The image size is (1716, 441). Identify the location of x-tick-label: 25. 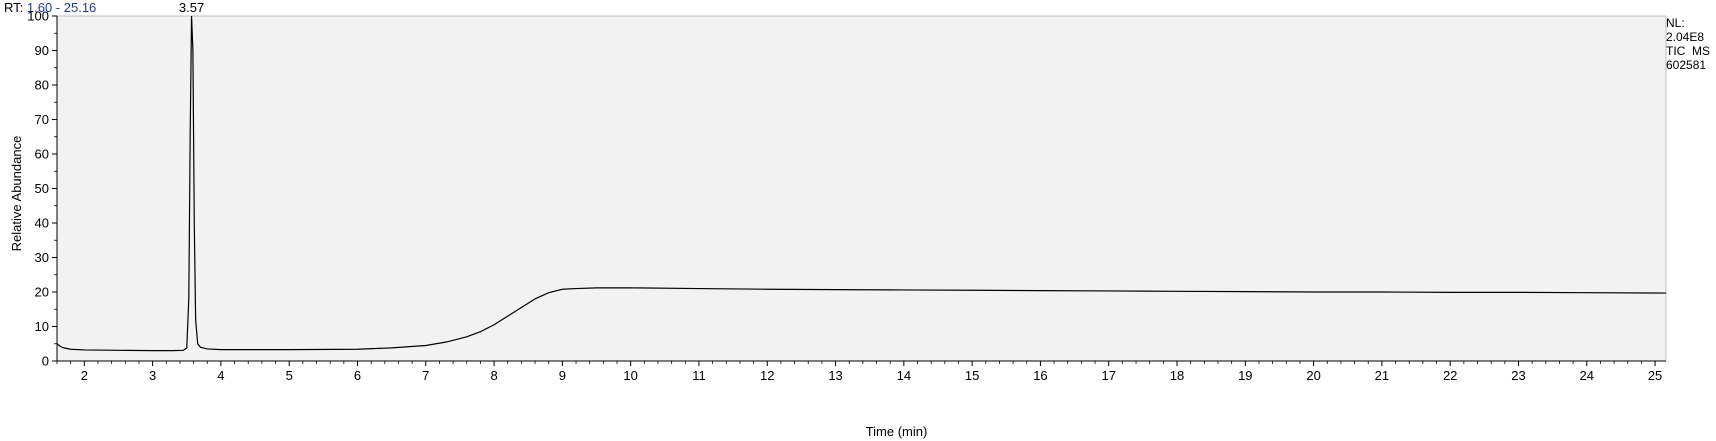
(1655, 375).